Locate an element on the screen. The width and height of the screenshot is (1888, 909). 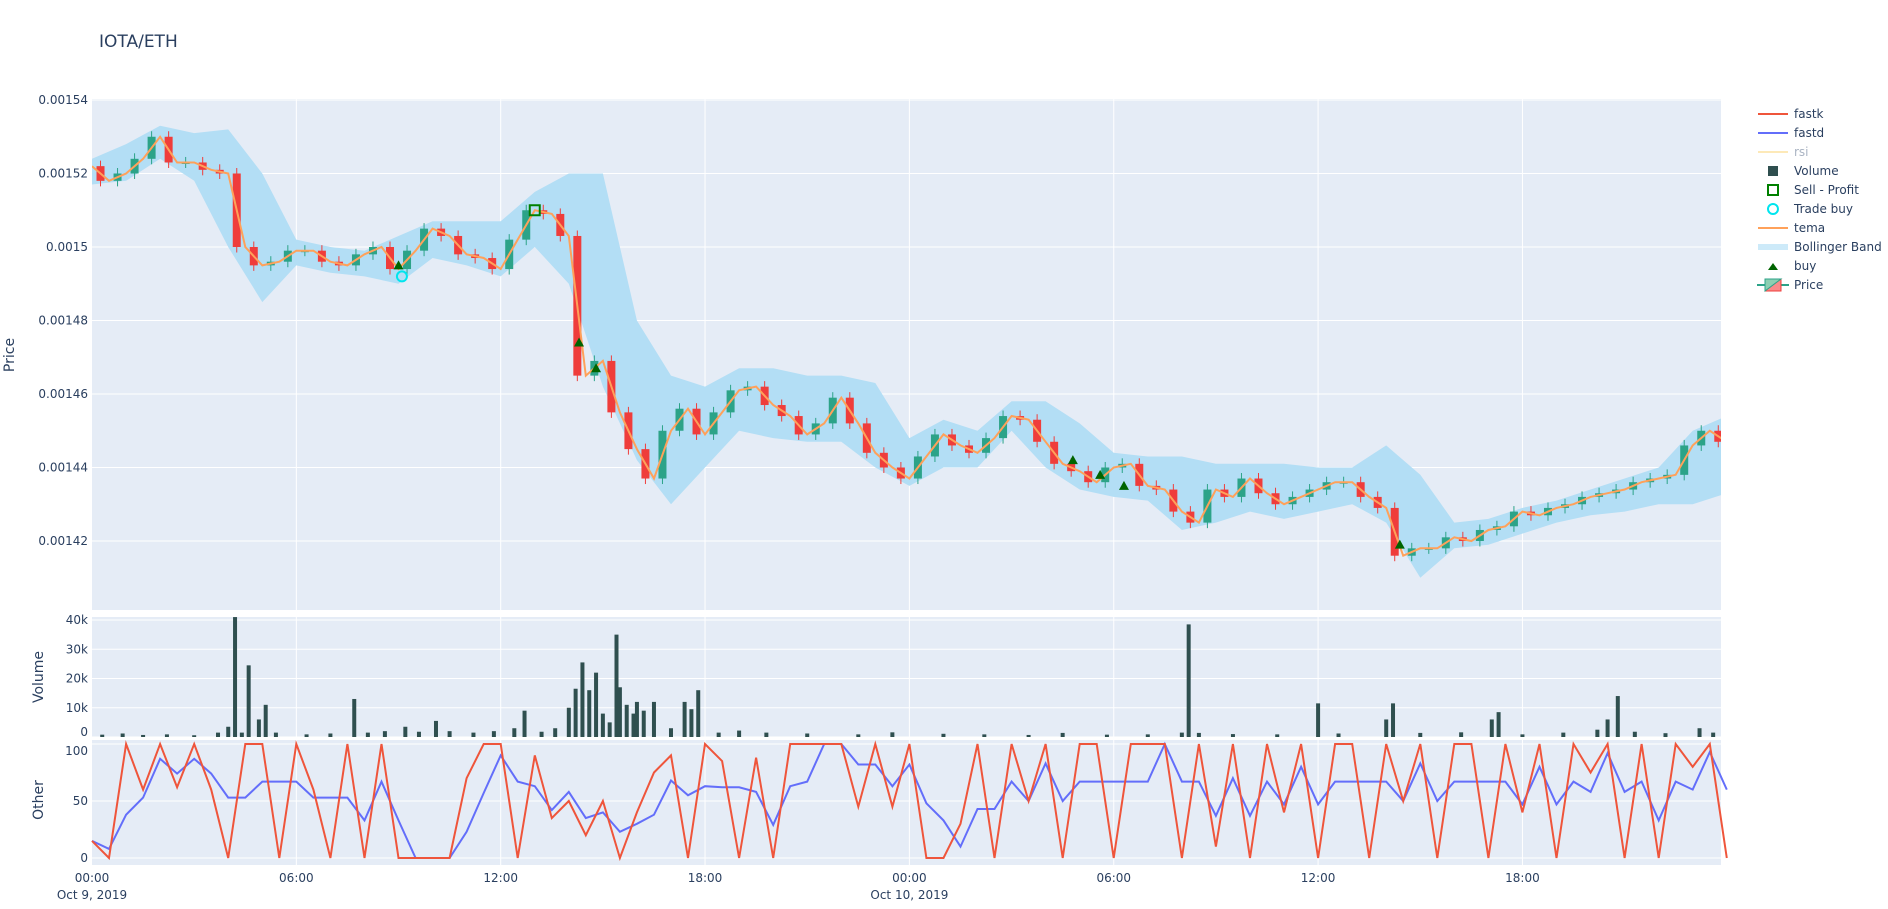
y-tick-label: 20k is located at coordinates (77, 679).